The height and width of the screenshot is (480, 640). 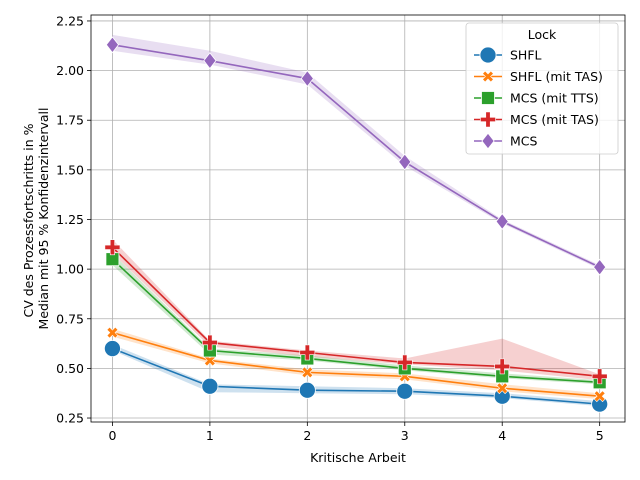 I want to click on legend-marker-mcs-mit-tts, so click(x=488, y=98).